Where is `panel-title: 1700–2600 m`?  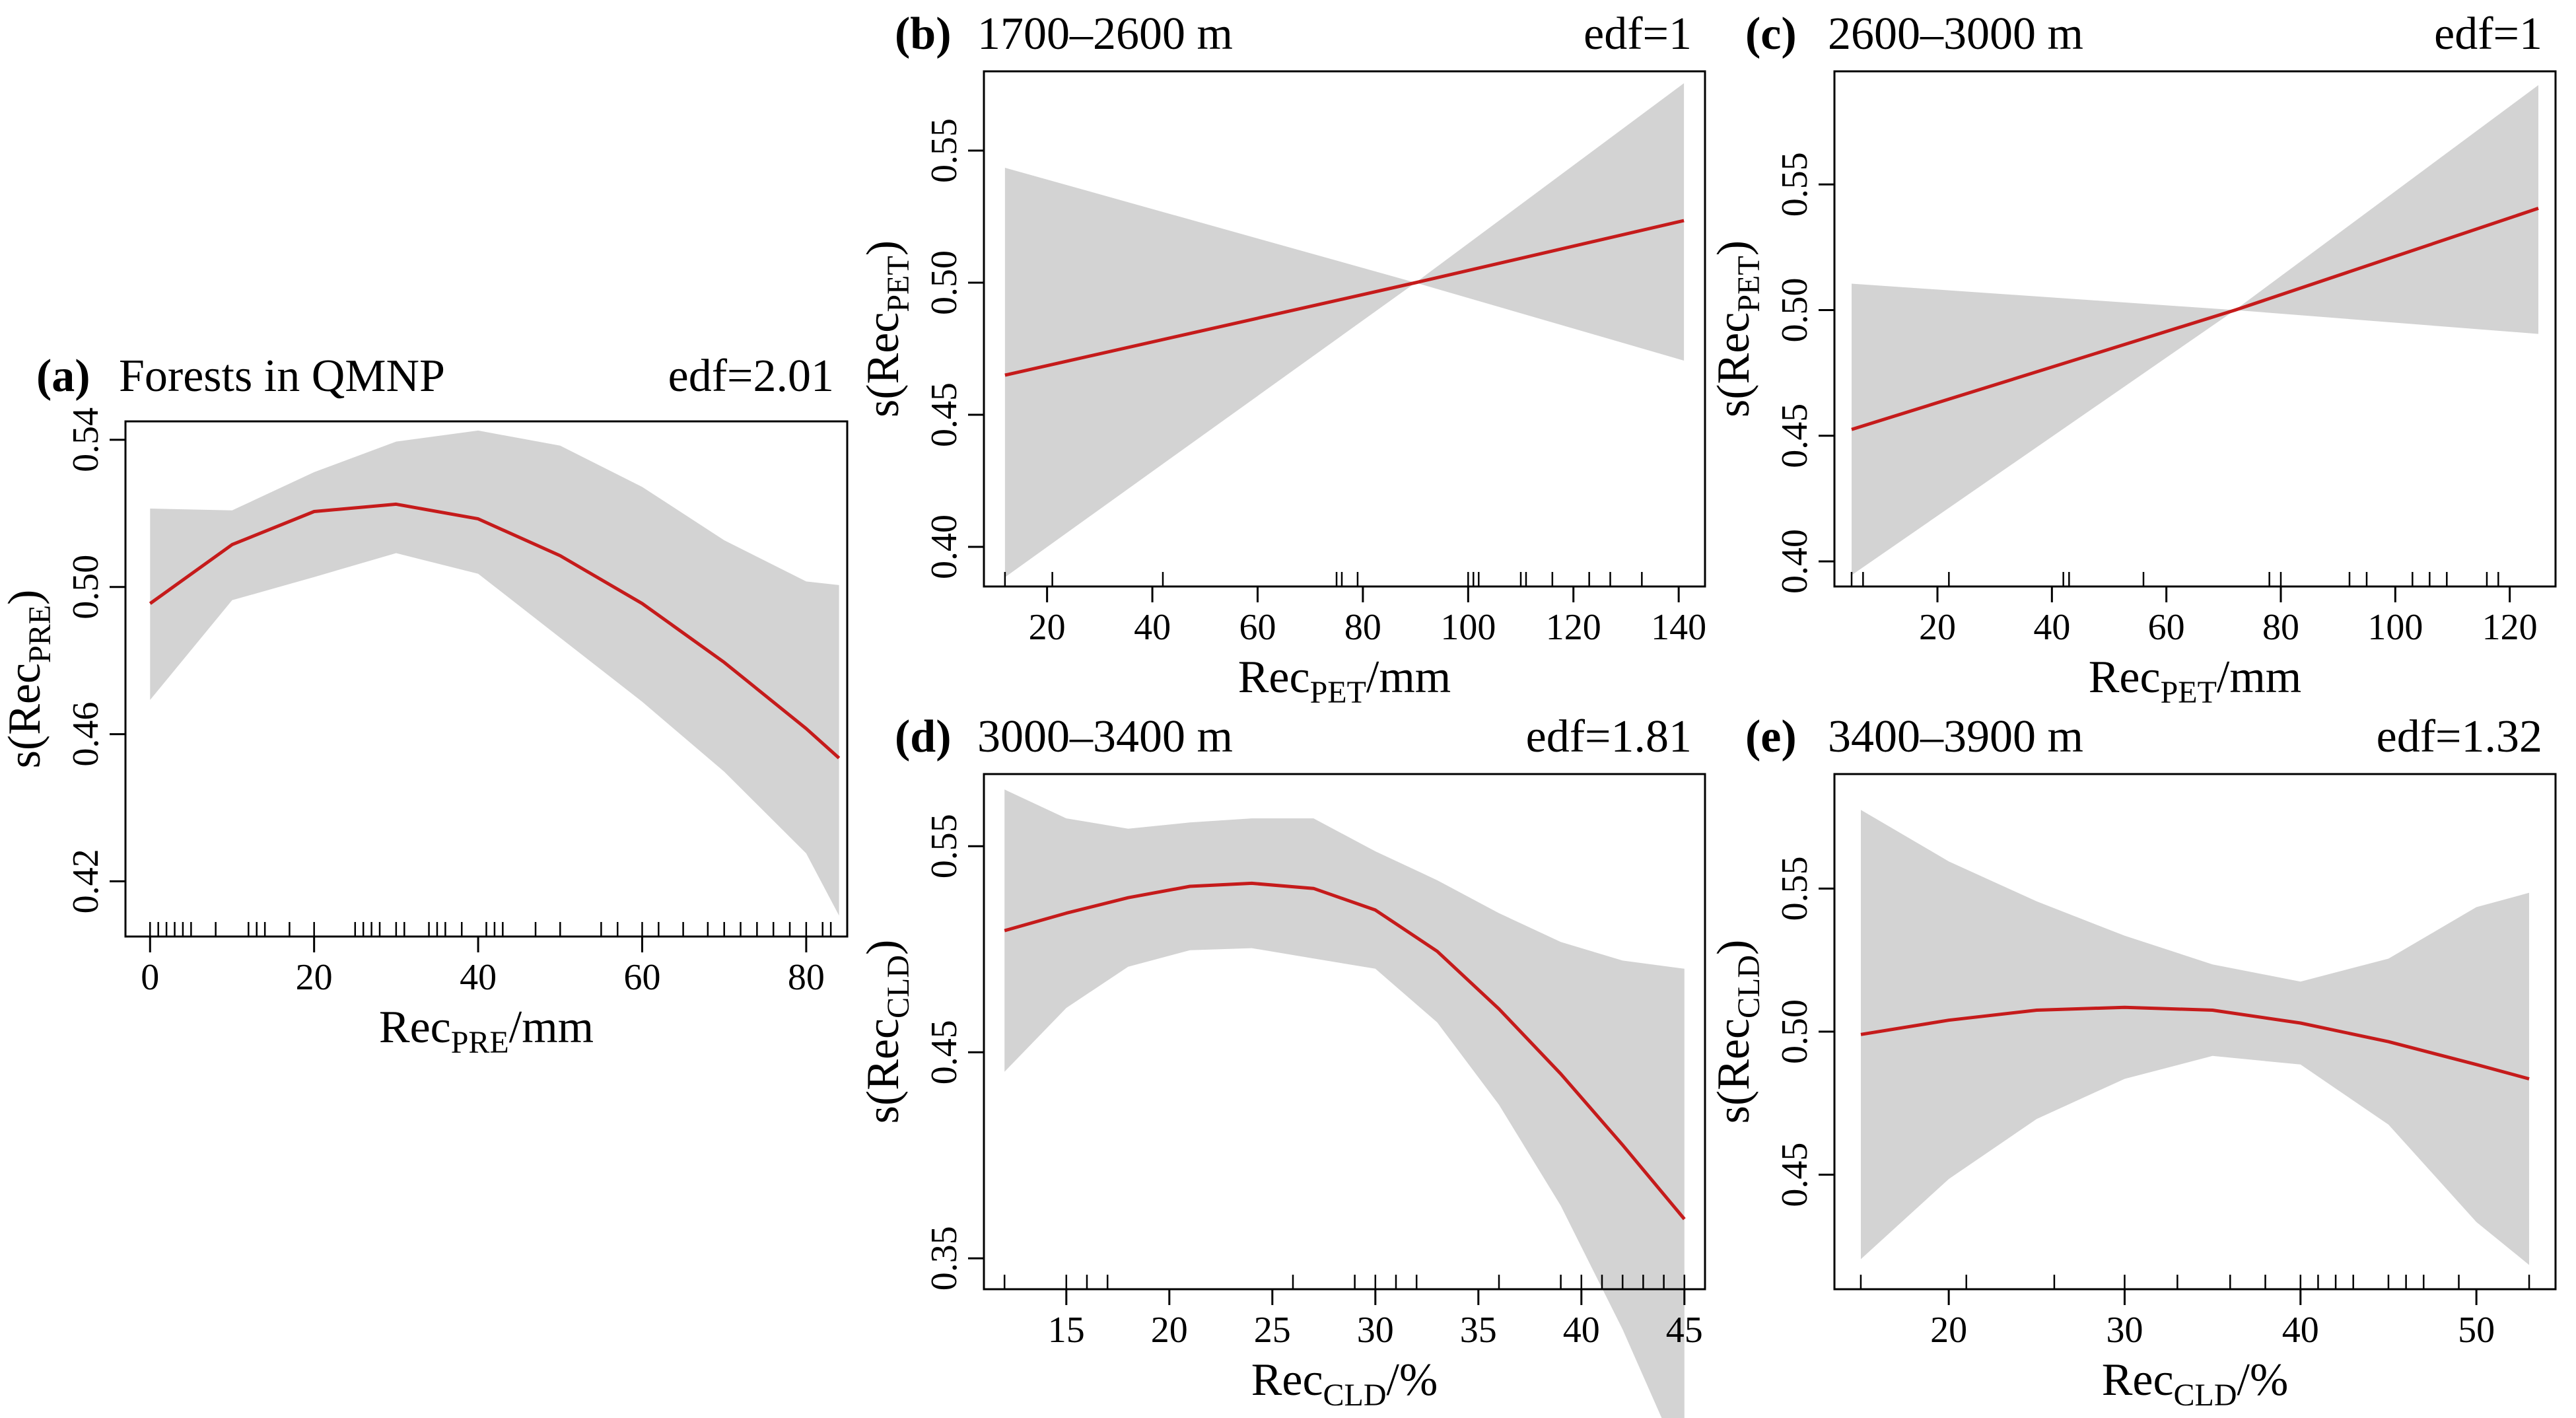
panel-title: 1700–2600 m is located at coordinates (1105, 34).